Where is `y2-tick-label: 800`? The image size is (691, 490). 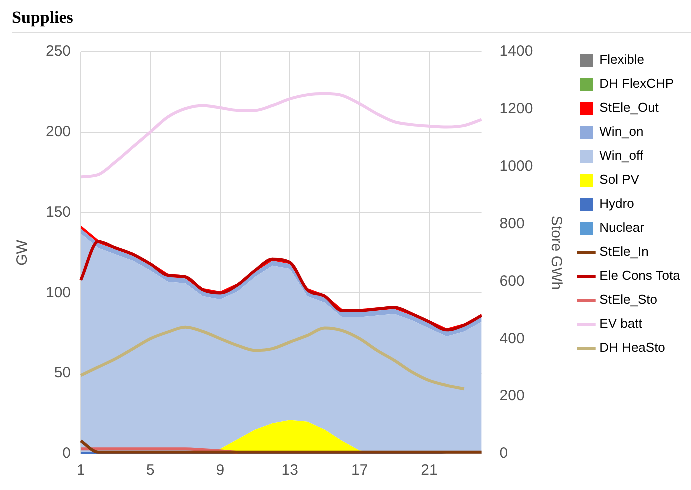 y2-tick-label: 800 is located at coordinates (512, 223).